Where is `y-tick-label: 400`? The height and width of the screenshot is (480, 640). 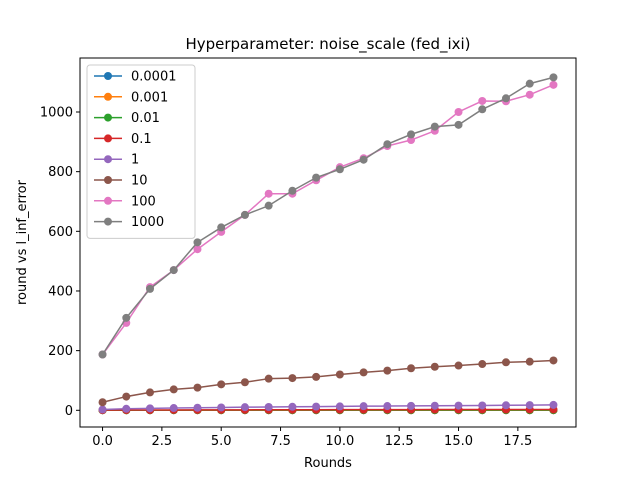 y-tick-label: 400 is located at coordinates (60, 291).